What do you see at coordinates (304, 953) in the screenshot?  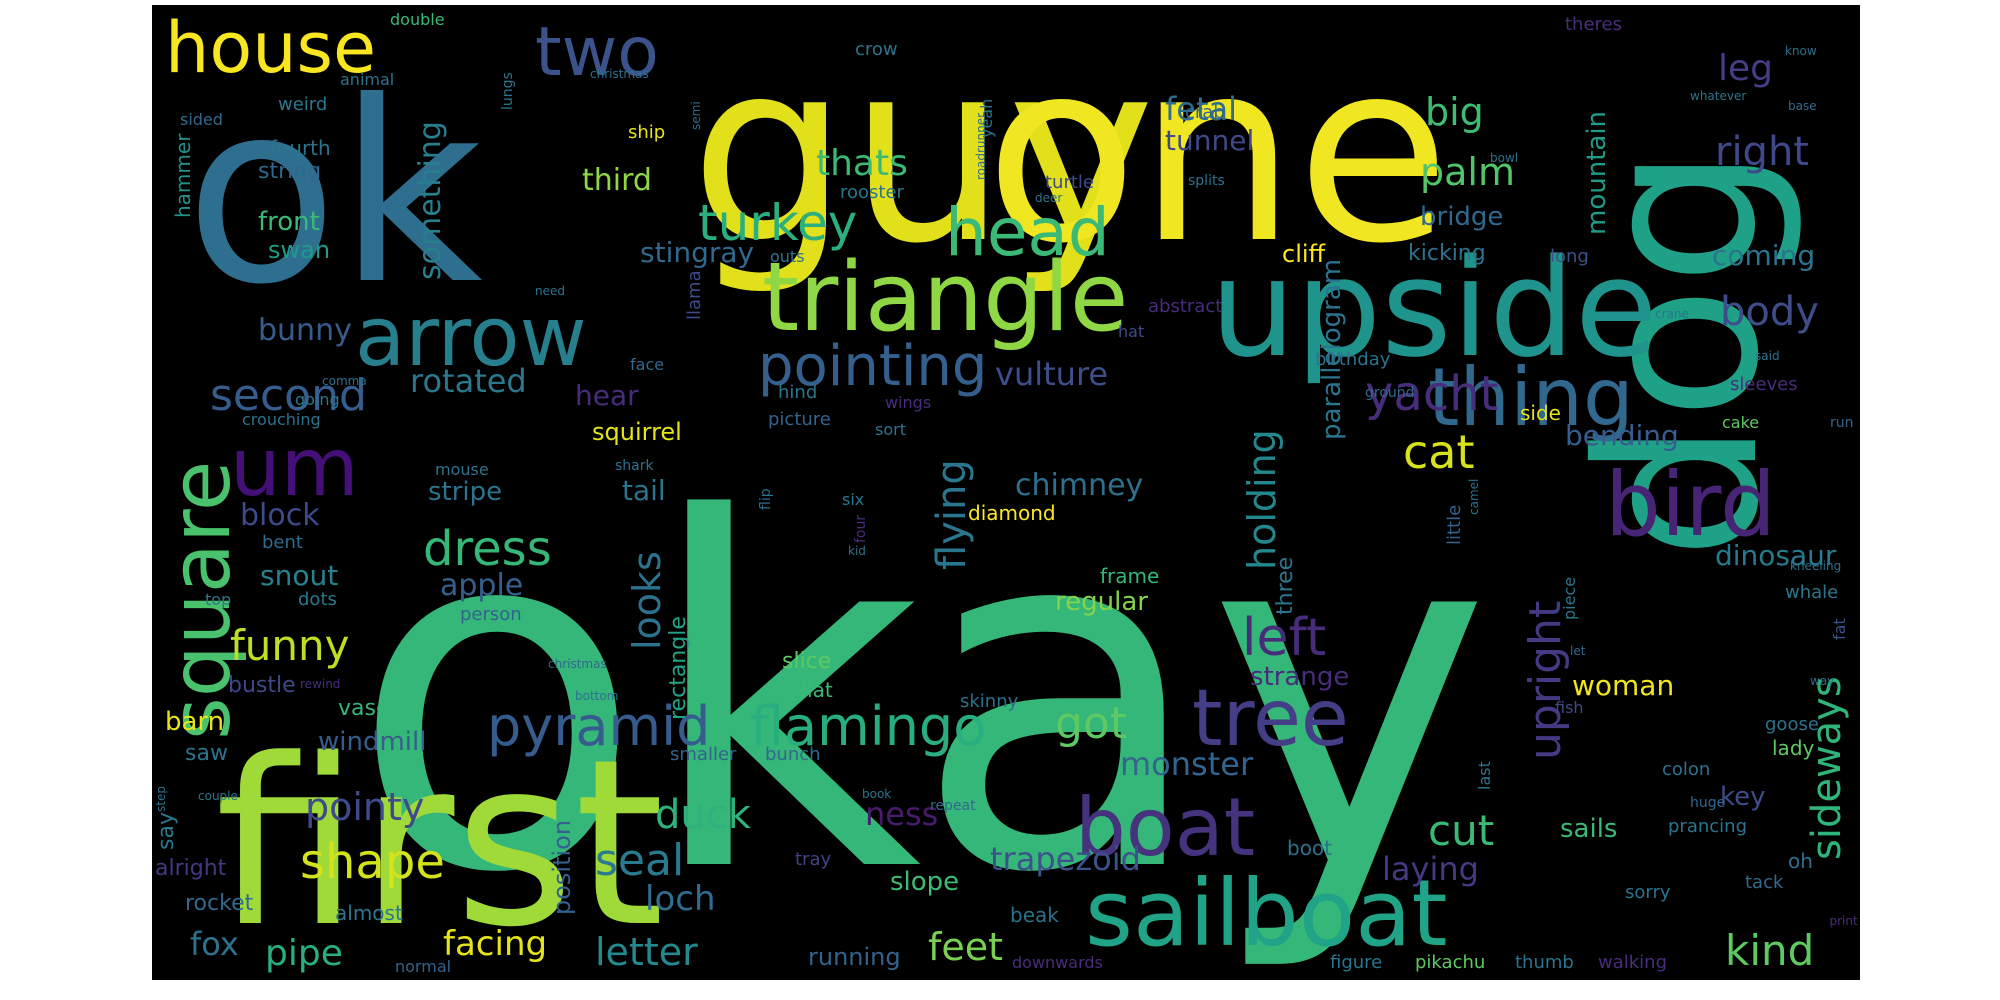 I see `word-pipe: pipe` at bounding box center [304, 953].